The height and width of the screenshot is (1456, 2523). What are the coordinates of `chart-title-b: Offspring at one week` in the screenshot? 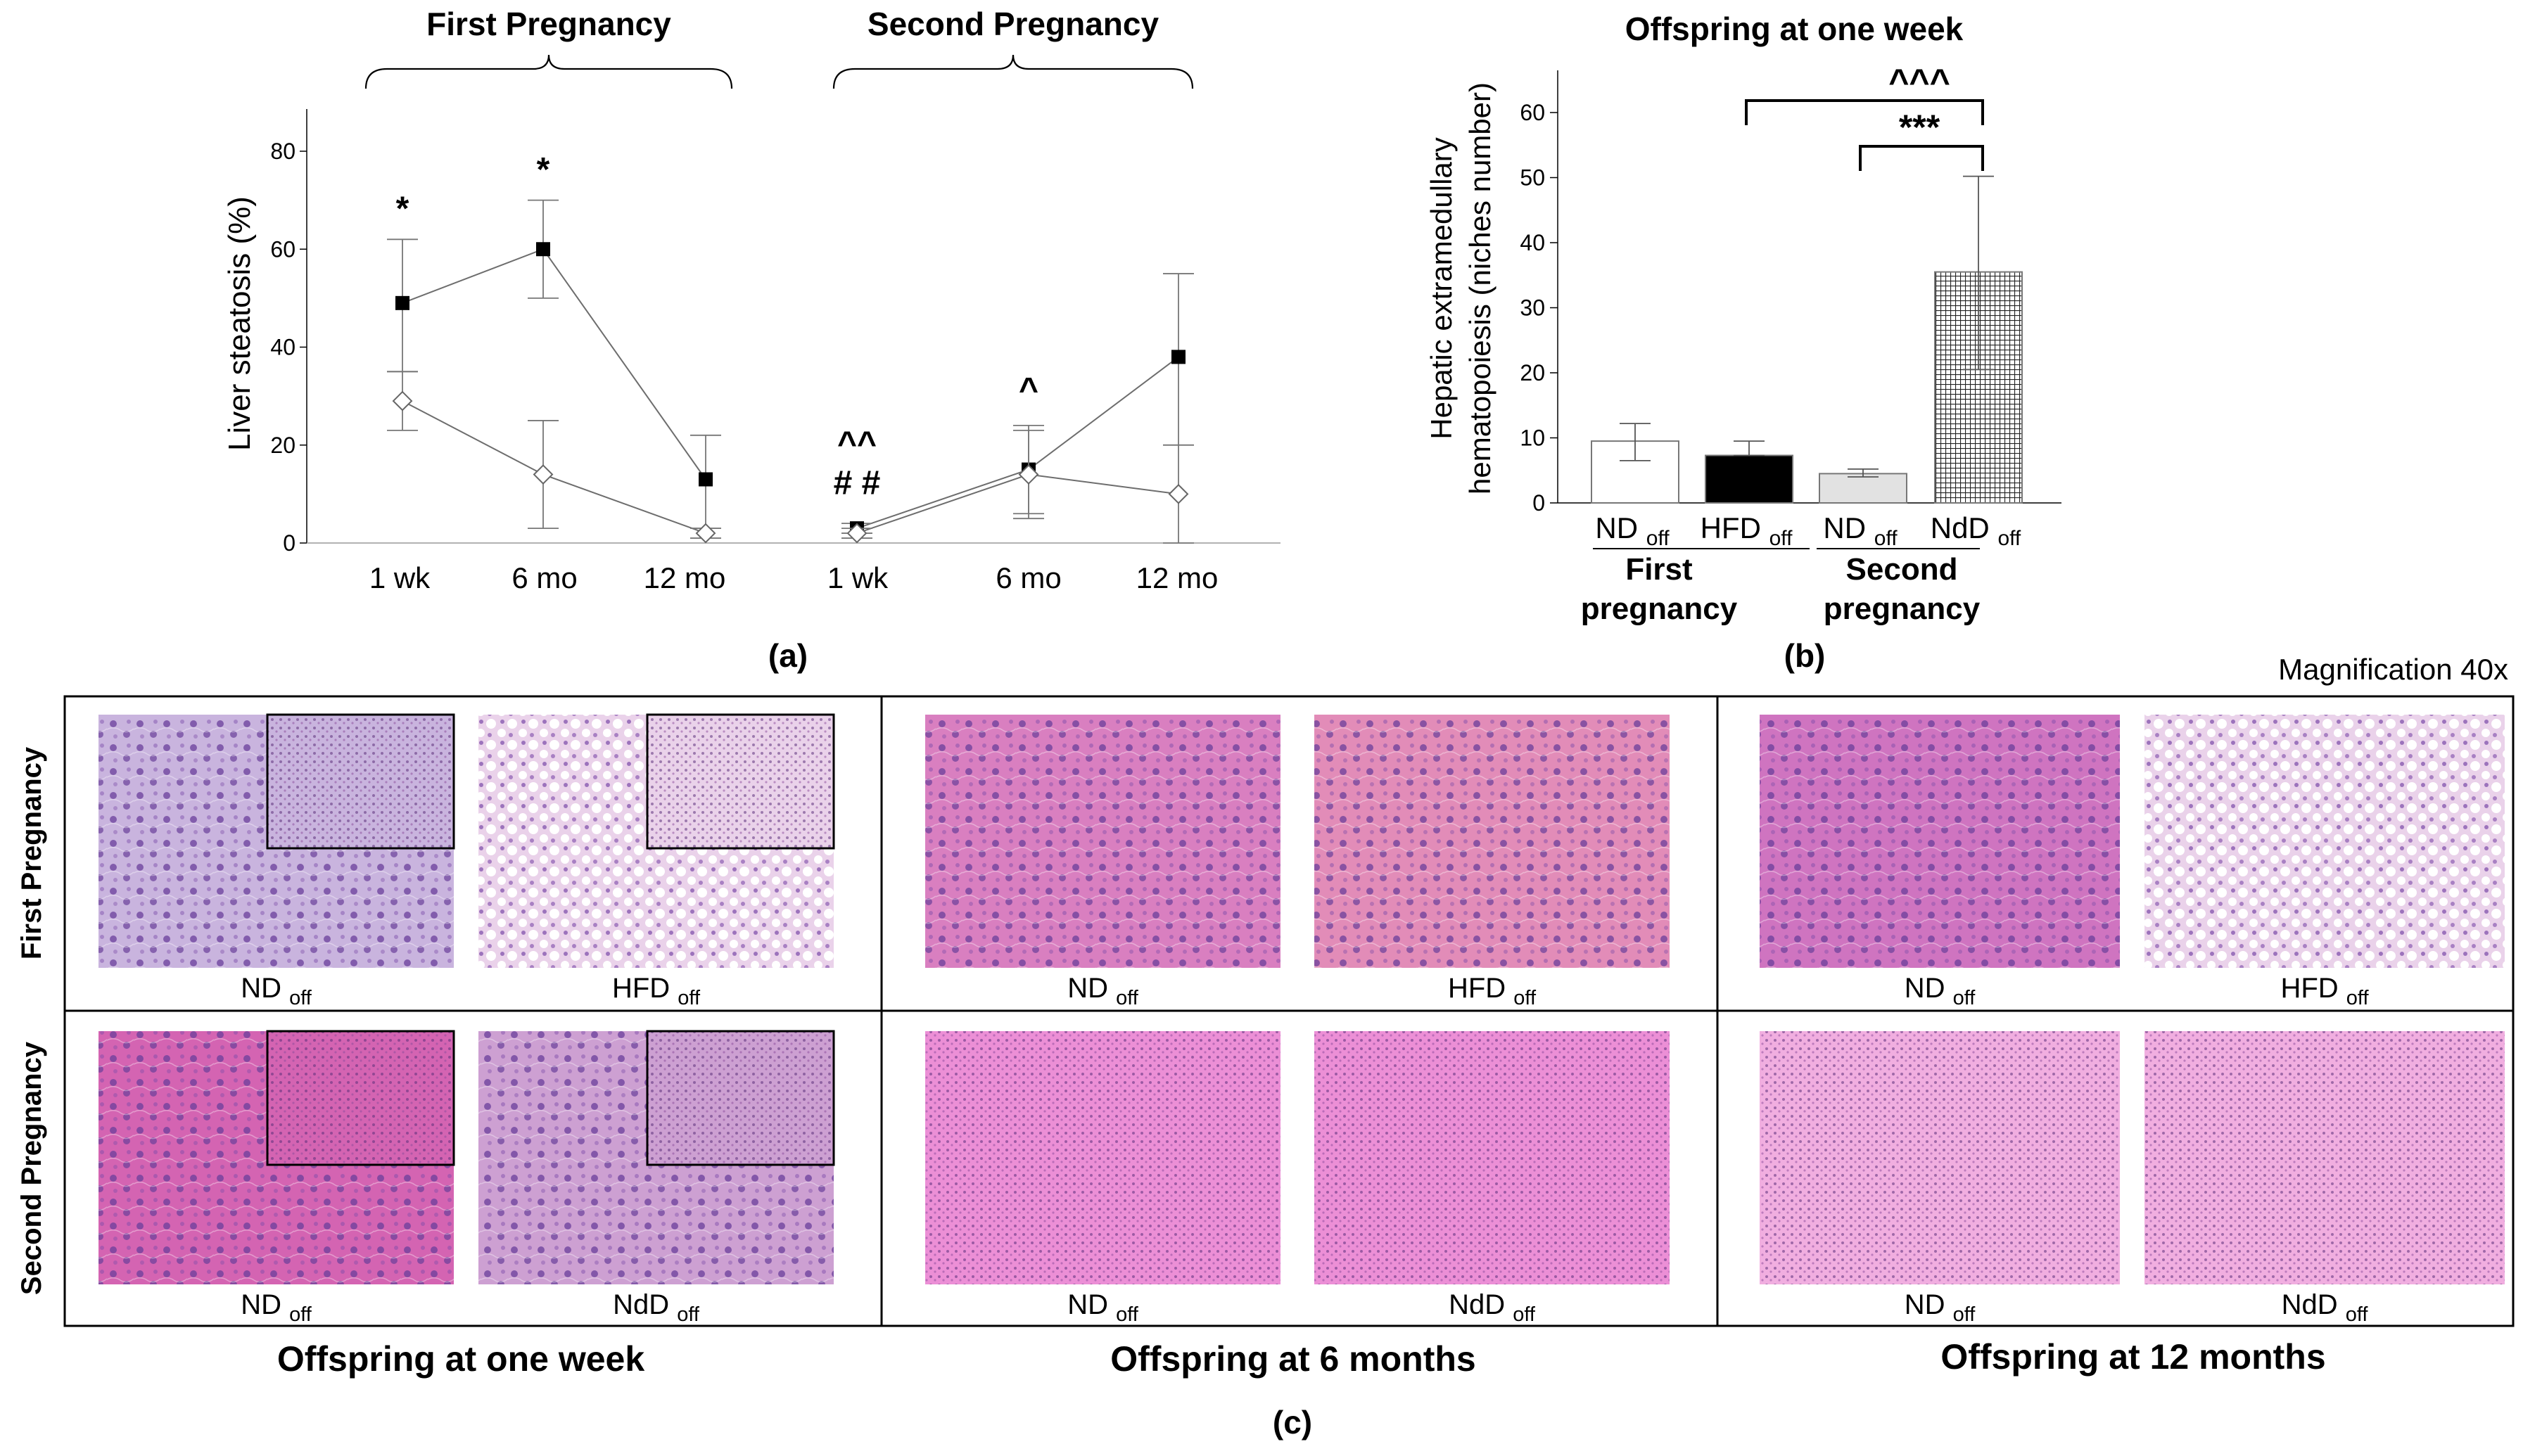 It's located at (1795, 29).